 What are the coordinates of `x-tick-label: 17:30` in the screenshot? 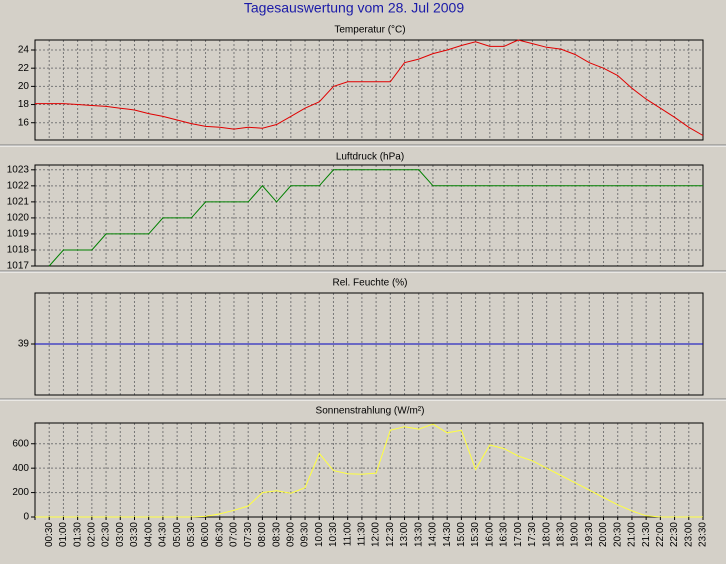 It's located at (532, 534).